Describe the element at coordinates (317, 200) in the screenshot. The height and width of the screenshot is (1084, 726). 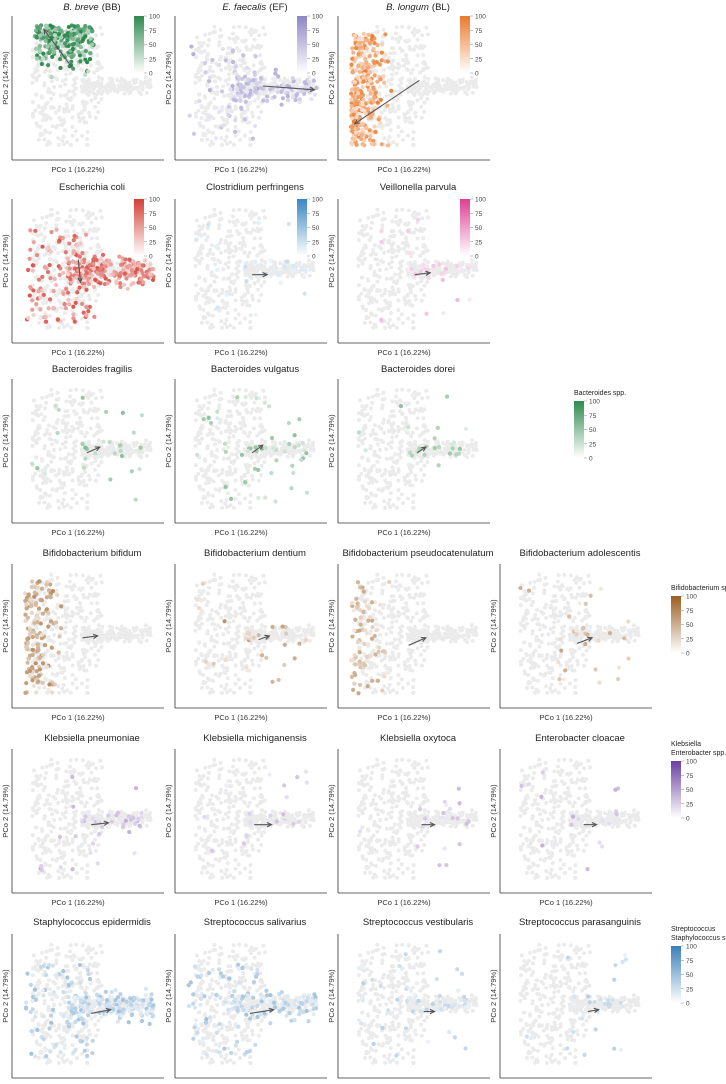
I see `colorbar-tick-label: 100` at that location.